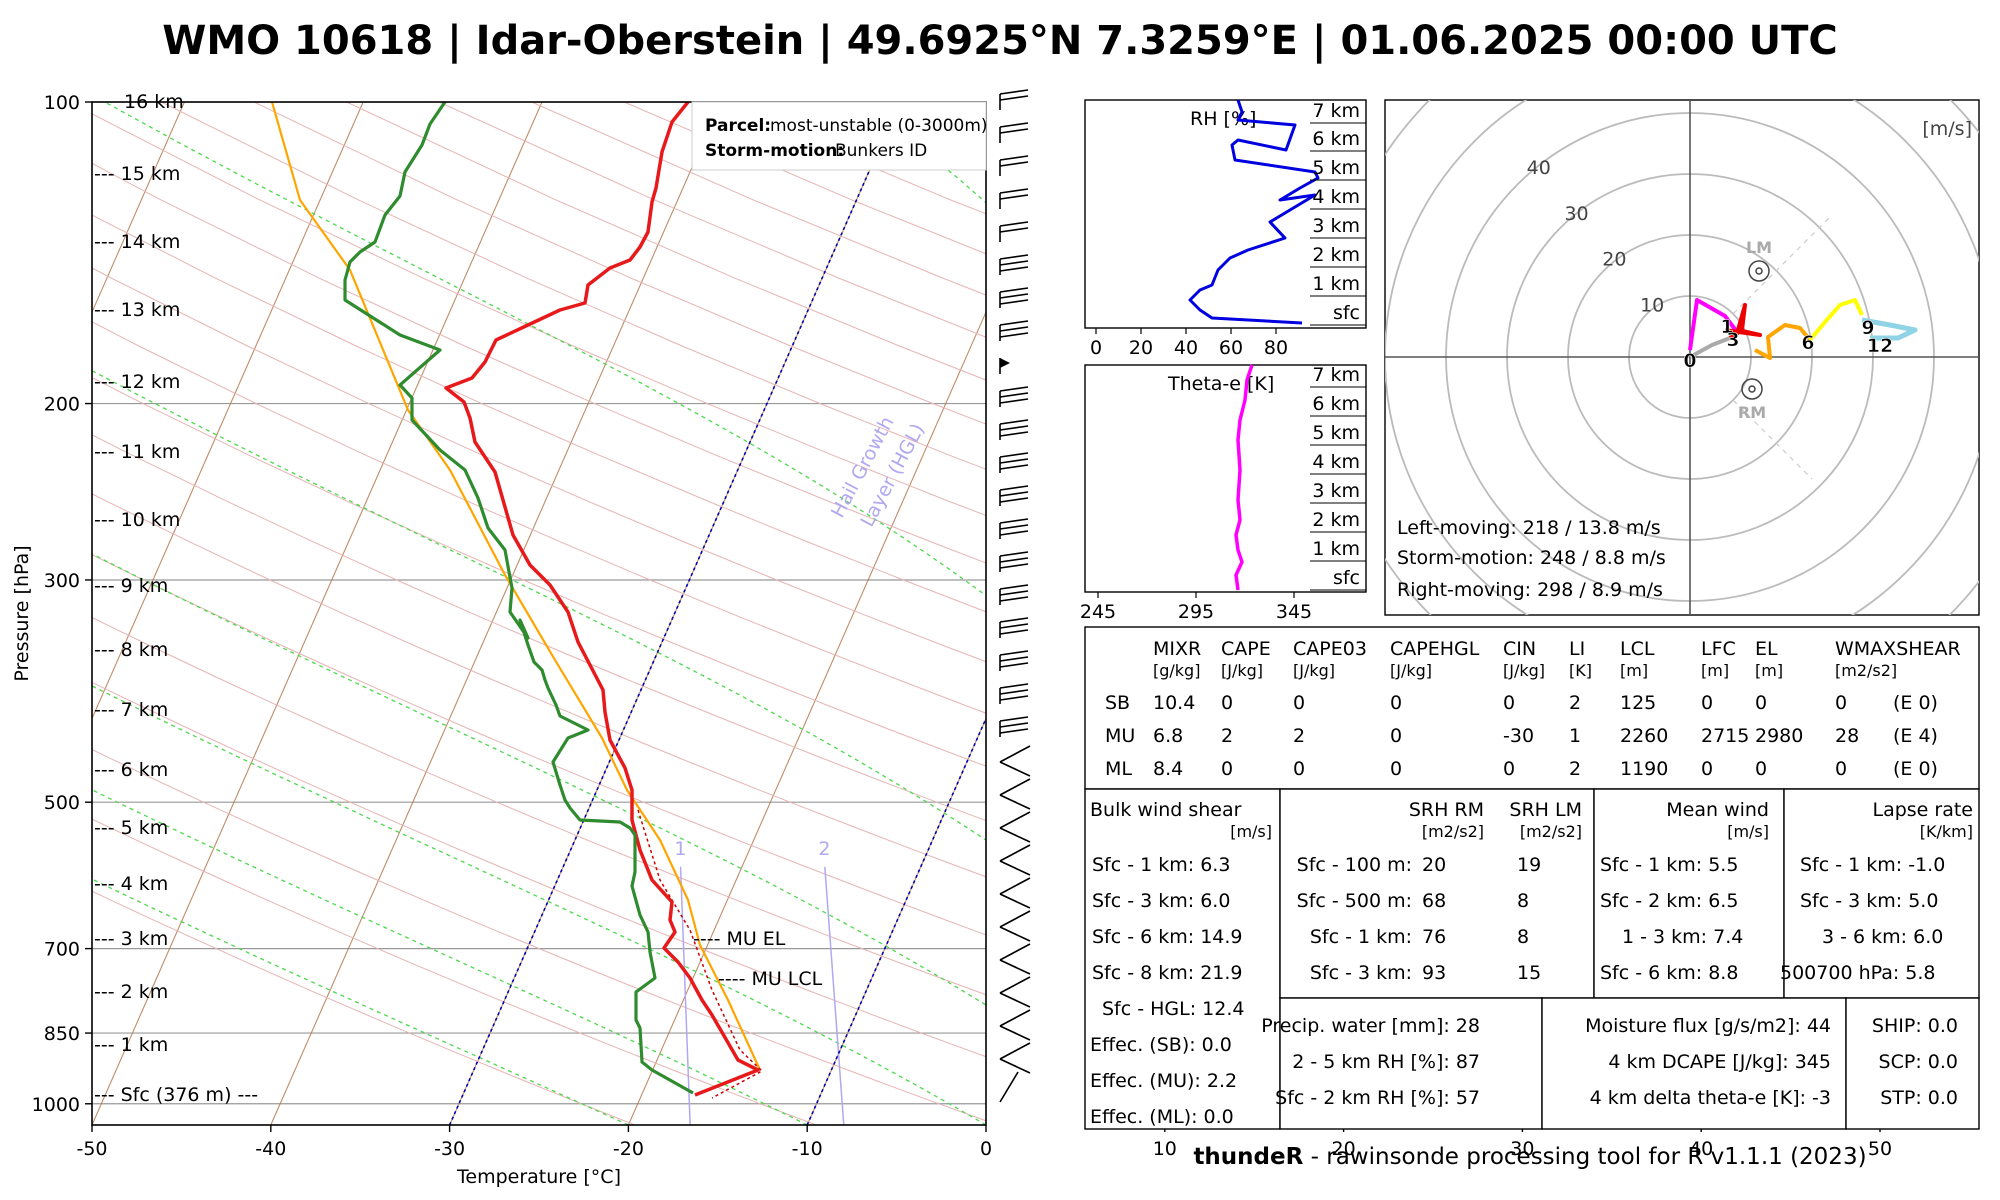 This screenshot has width=2000, height=1200. Describe the element at coordinates (1336, 111) in the screenshot. I see `rh-height-label: 7 km` at that location.